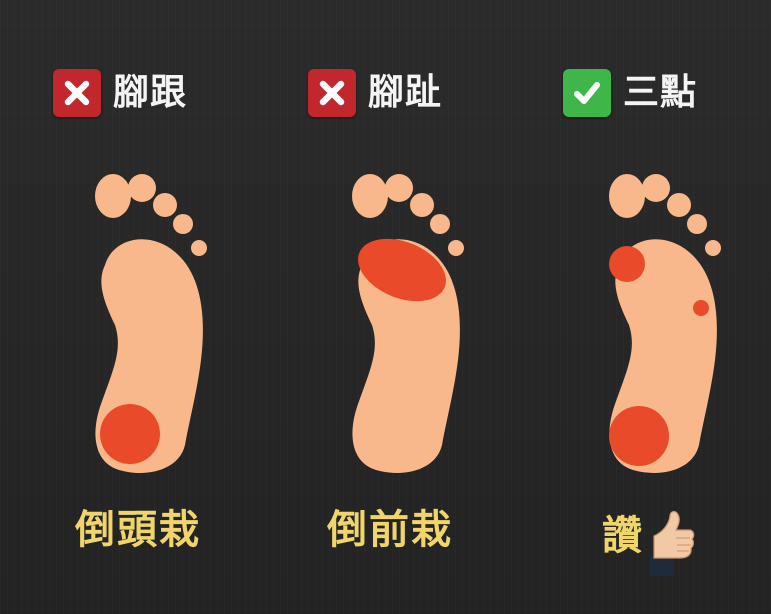  I want to click on thumbs-up-icon, so click(672, 543).